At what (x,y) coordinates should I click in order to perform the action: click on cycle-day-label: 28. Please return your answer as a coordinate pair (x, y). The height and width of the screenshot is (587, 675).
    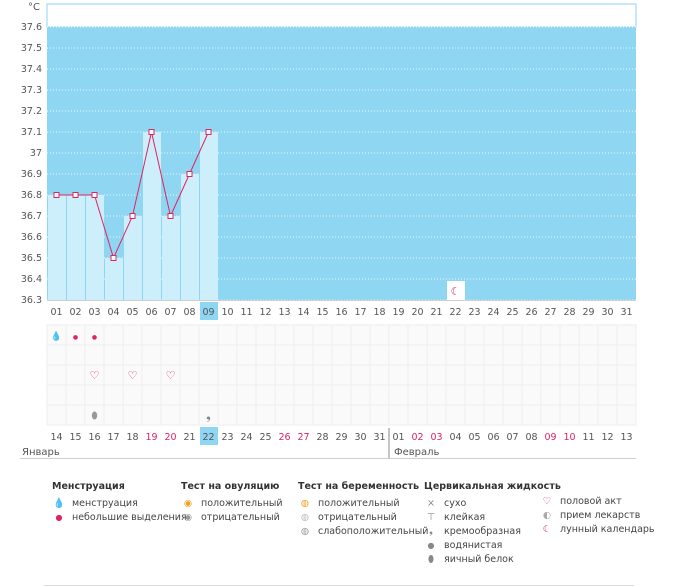
    Looking at the image, I should click on (569, 312).